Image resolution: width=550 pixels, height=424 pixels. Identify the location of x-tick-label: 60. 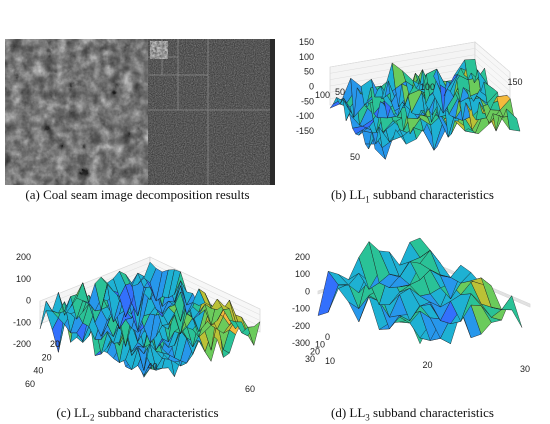
(250, 389).